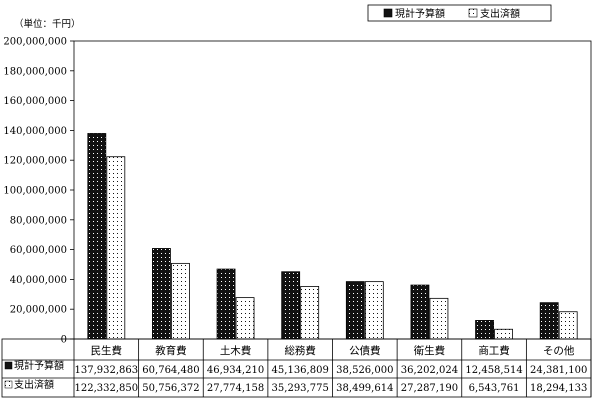  I want to click on table-cell-budget: 38,526,000, so click(364, 370).